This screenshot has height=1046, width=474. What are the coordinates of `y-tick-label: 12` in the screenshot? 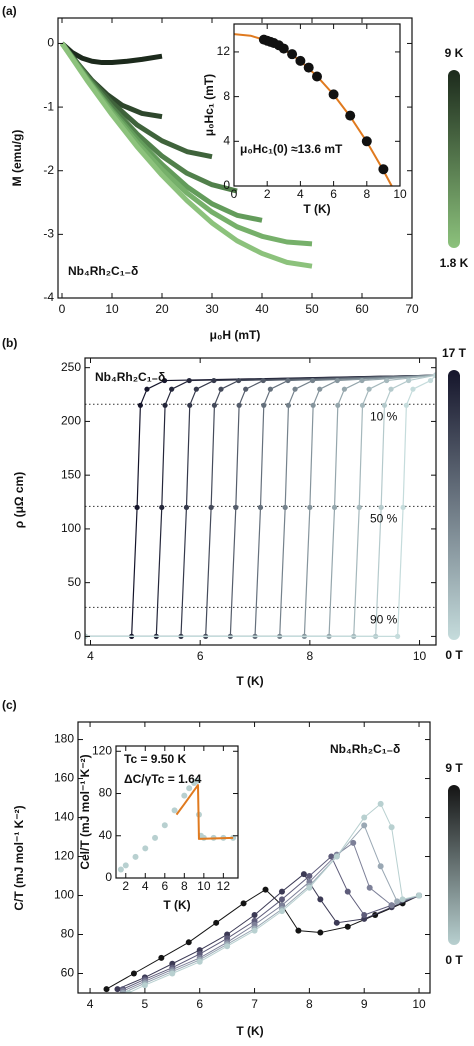 It's located at (224, 51).